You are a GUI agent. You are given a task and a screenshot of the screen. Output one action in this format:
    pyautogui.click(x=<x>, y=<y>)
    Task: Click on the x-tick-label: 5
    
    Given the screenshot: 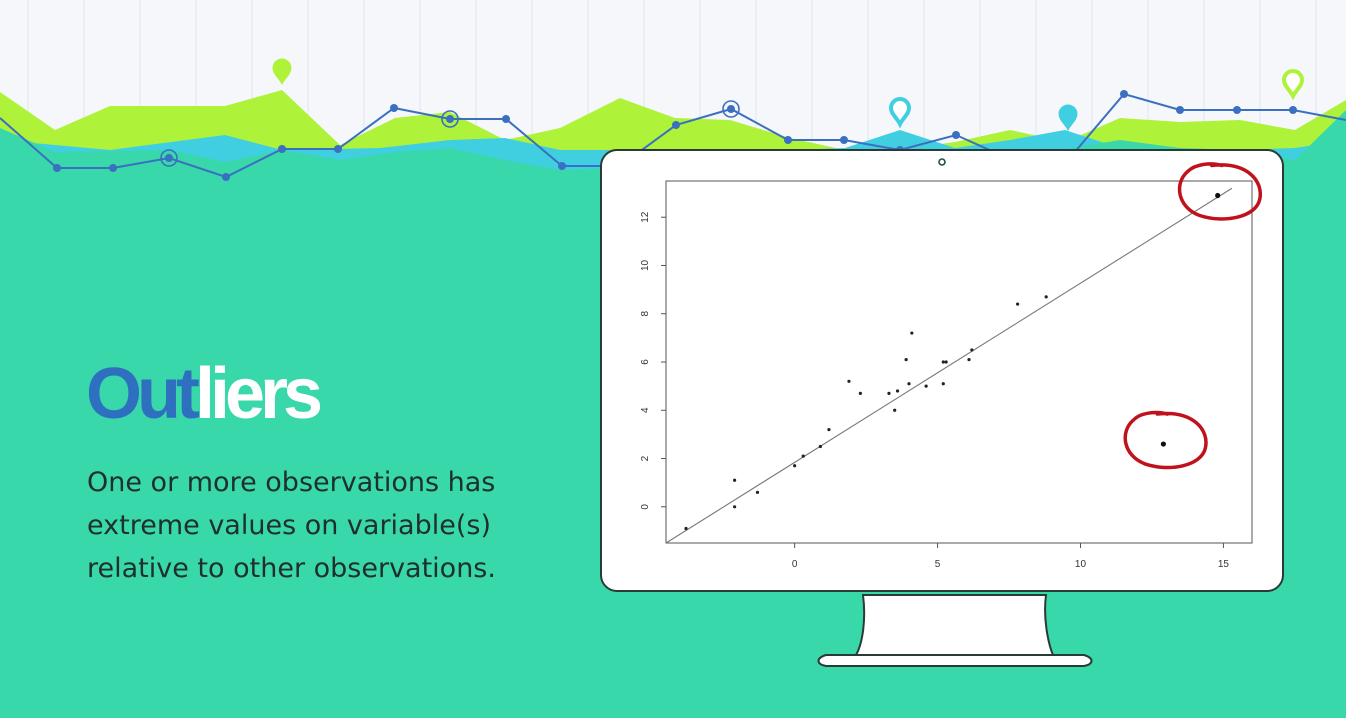 What is the action you would take?
    pyautogui.click(x=938, y=564)
    